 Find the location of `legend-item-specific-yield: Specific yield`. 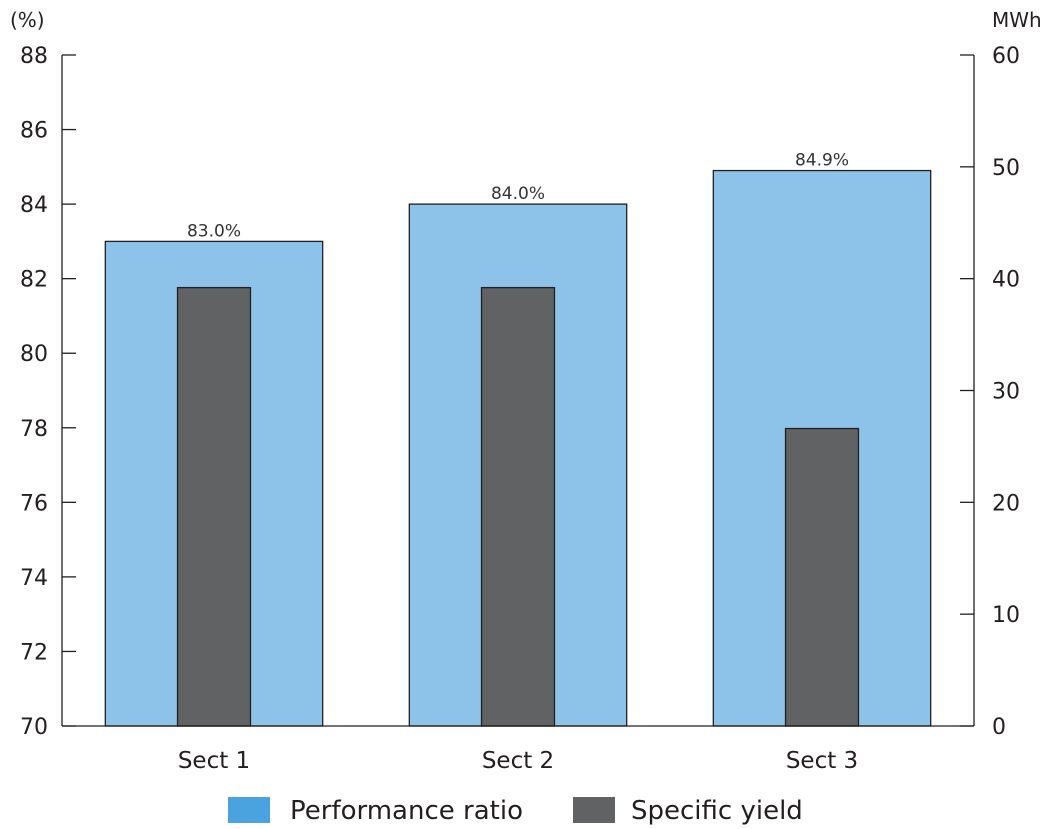

legend-item-specific-yield: Specific yield is located at coordinates (688, 811).